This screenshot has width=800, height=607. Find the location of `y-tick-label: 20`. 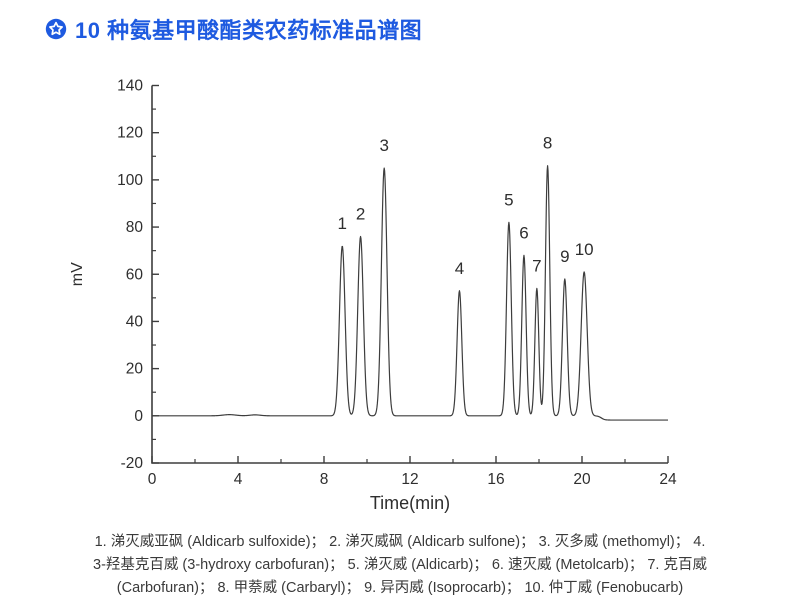

y-tick-label: 20 is located at coordinates (135, 369).